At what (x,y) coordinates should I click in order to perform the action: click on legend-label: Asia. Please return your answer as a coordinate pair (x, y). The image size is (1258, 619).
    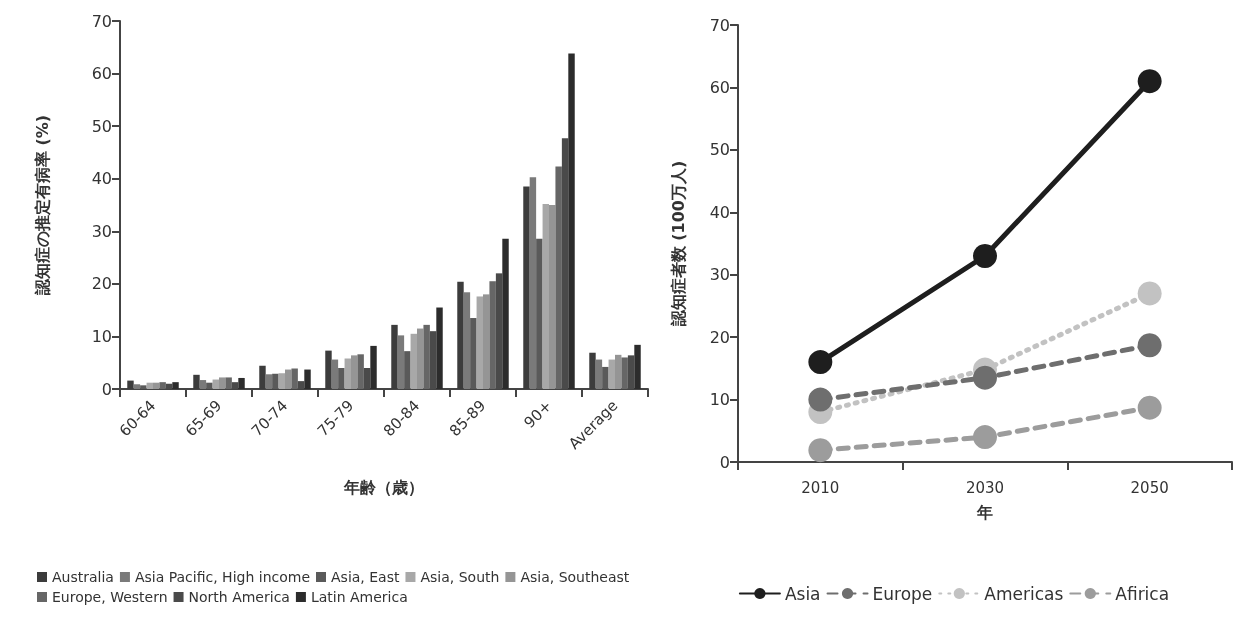
    Looking at the image, I should click on (802, 593).